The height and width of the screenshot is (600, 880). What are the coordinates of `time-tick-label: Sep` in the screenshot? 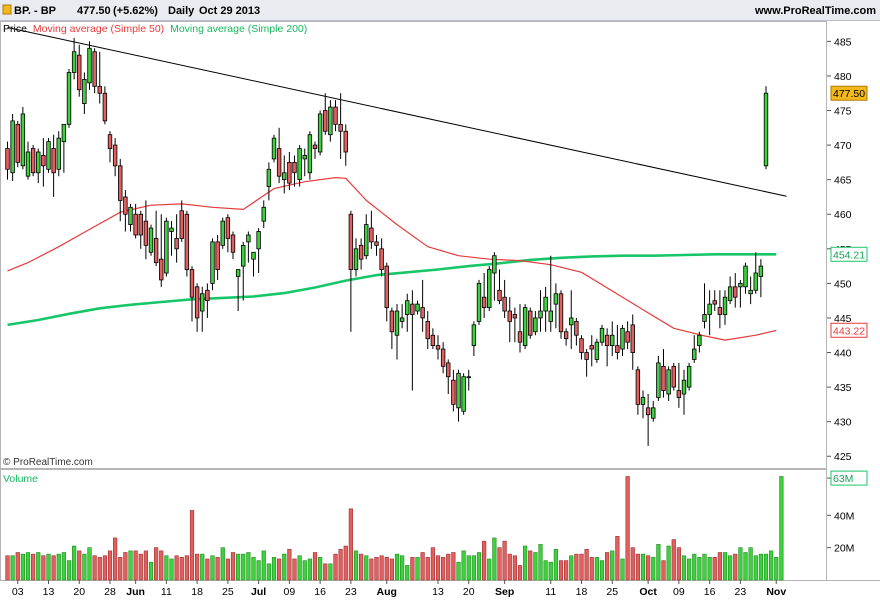 It's located at (504, 592).